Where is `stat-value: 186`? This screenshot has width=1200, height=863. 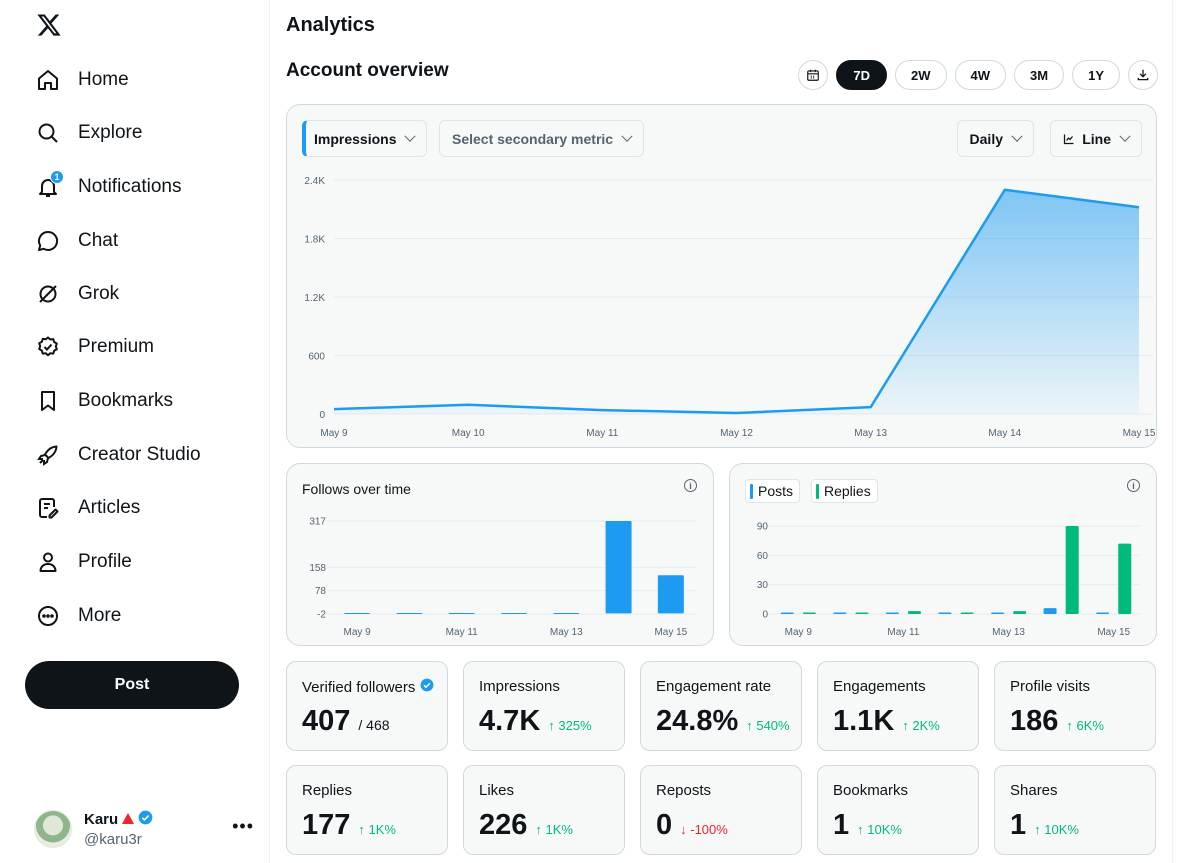 stat-value: 186 is located at coordinates (1034, 721).